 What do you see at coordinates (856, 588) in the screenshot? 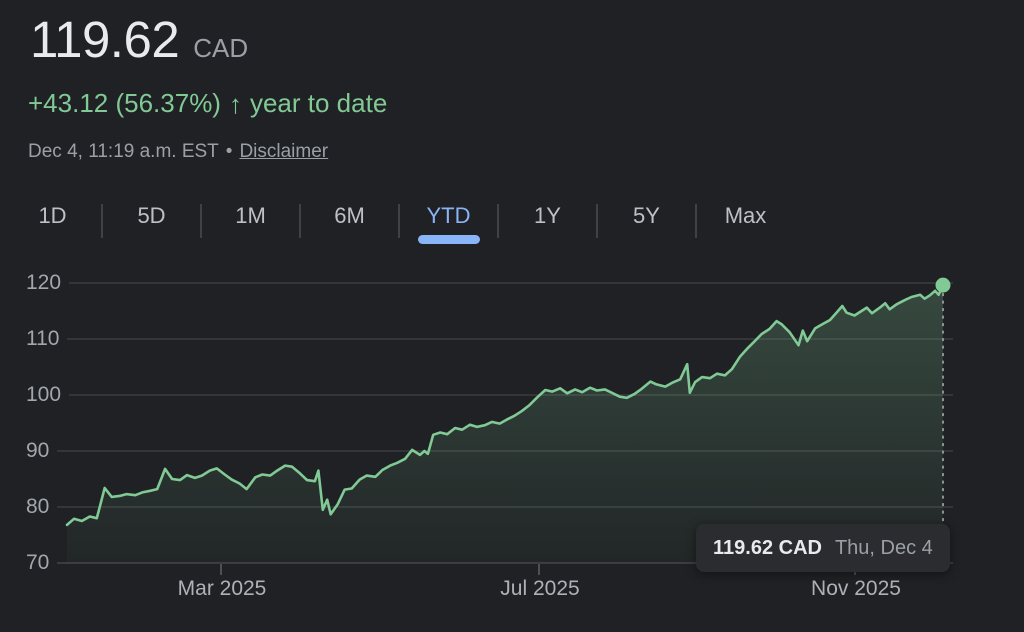
I see `x-axis-label-nov: Nov 2025` at bounding box center [856, 588].